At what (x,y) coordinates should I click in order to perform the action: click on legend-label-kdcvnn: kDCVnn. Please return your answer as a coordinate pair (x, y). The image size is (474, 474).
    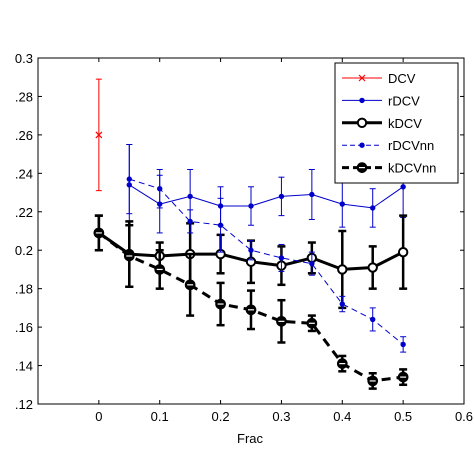
    Looking at the image, I should click on (412, 168).